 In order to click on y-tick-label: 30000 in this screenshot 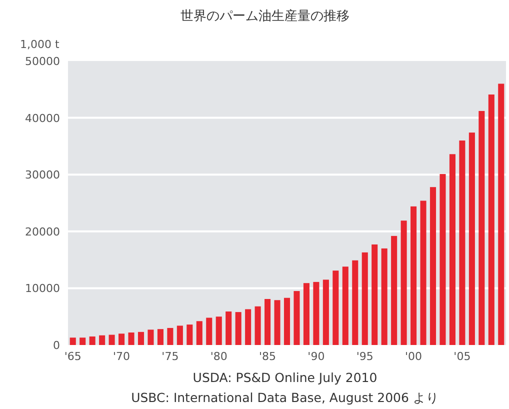, I will do `click(42, 175)`.